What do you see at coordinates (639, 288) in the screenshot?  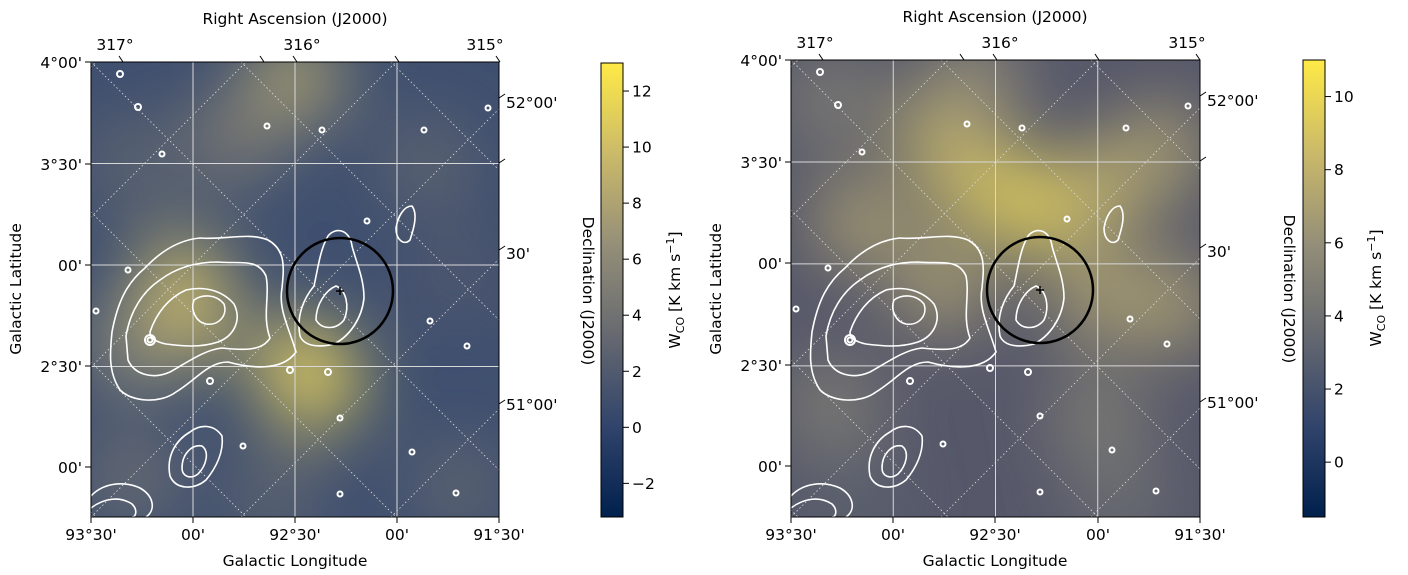 I see `colorbar-ticks: −2 0 2 4 6 8 10 12` at bounding box center [639, 288].